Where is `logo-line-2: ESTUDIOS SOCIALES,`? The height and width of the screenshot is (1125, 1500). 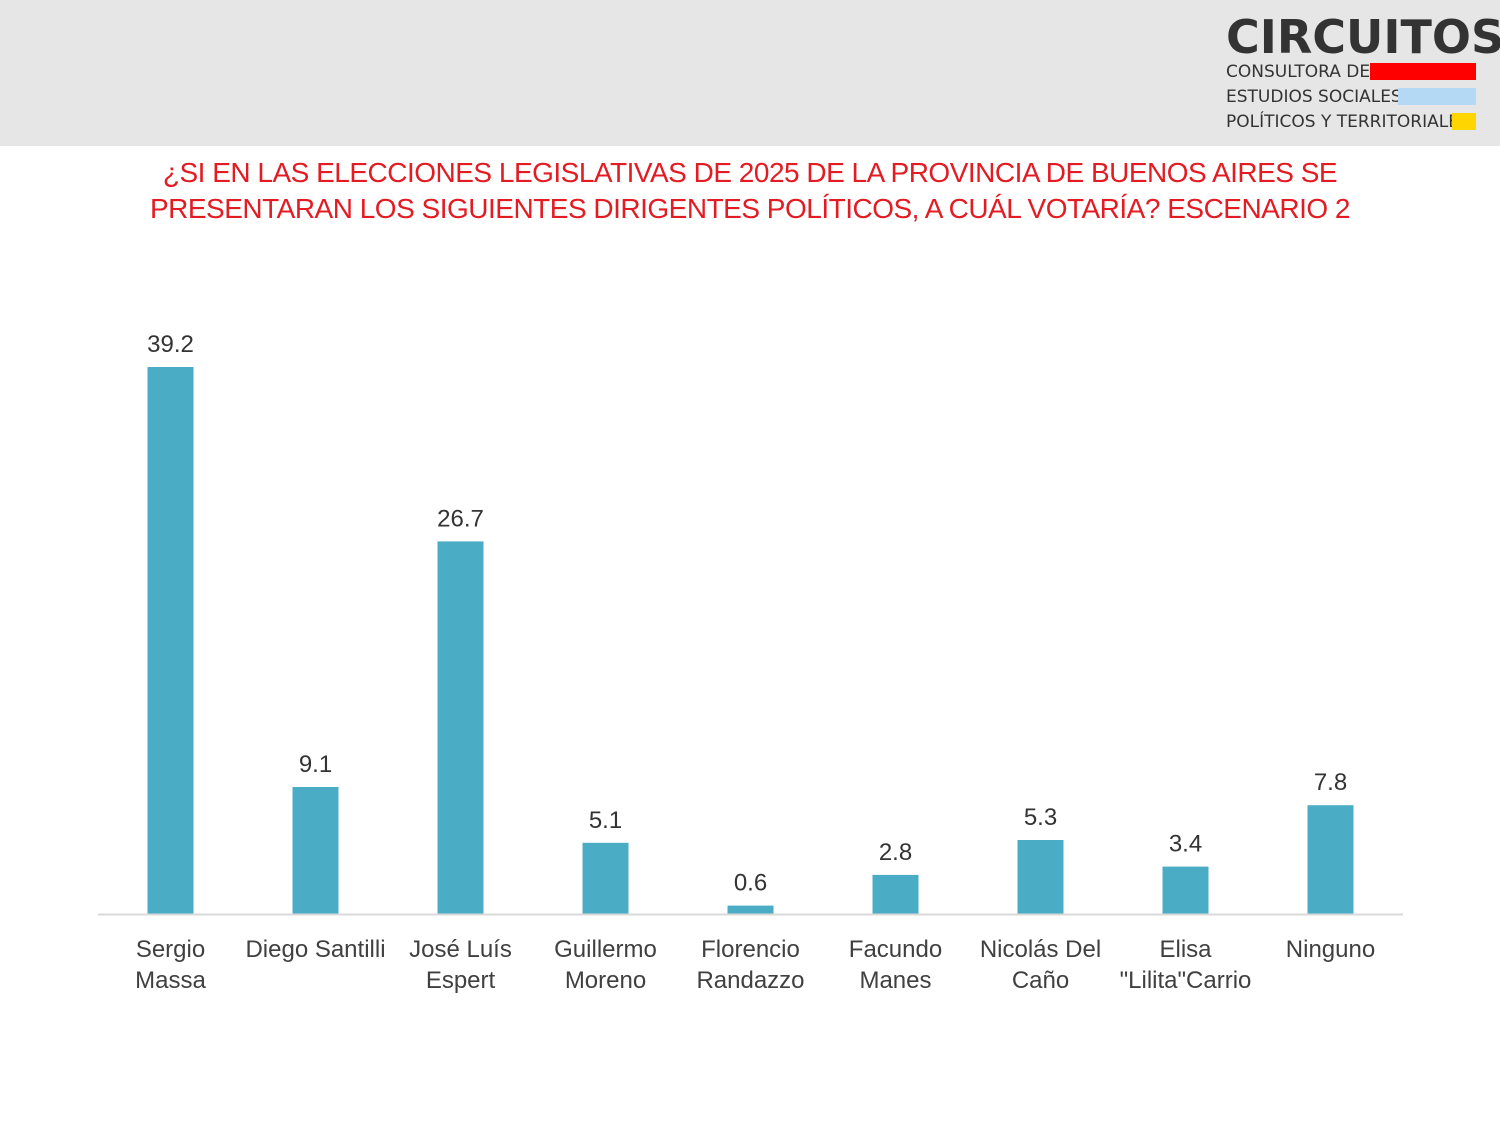
logo-line-2: ESTUDIOS SOCIALES, is located at coordinates (1317, 97).